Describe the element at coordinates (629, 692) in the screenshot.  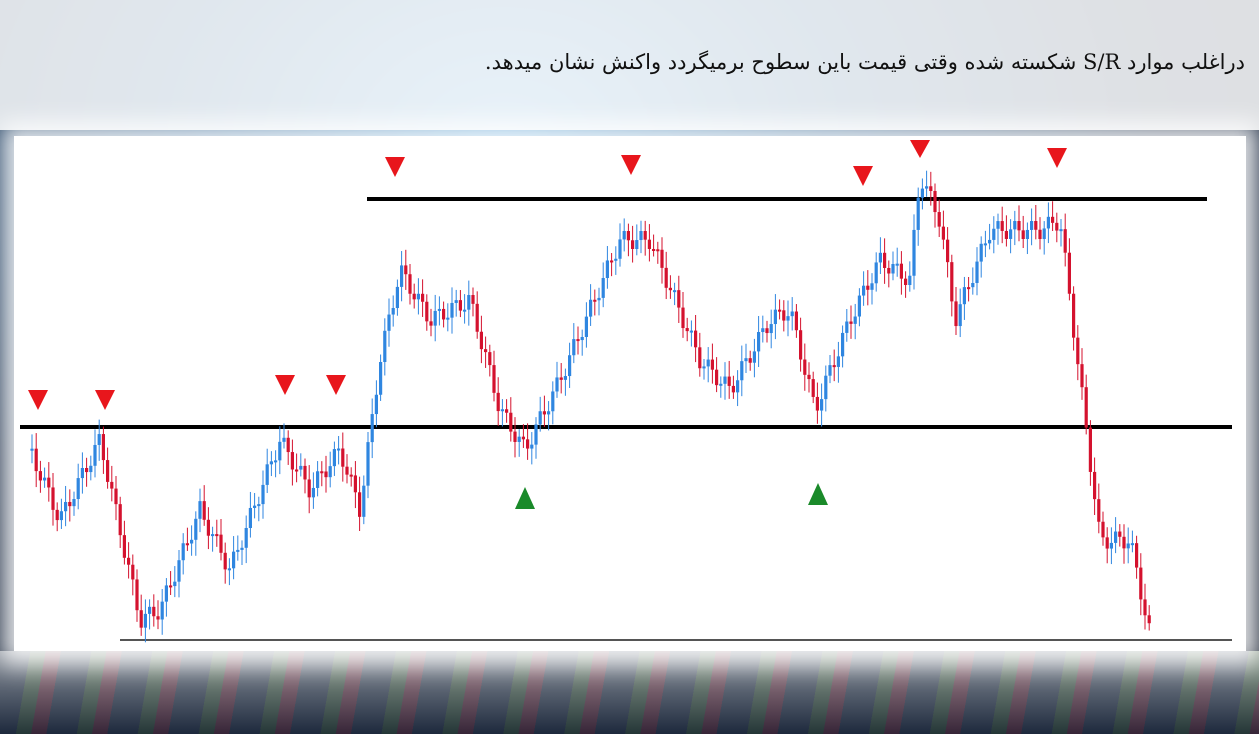
I see `background-bottom` at that location.